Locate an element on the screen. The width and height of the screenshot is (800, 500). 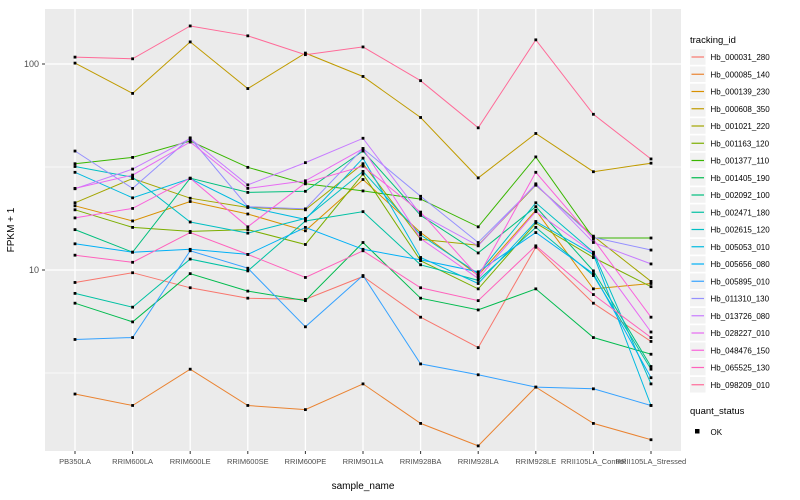
x-tick-label: RRIM901LA is located at coordinates (363, 461).